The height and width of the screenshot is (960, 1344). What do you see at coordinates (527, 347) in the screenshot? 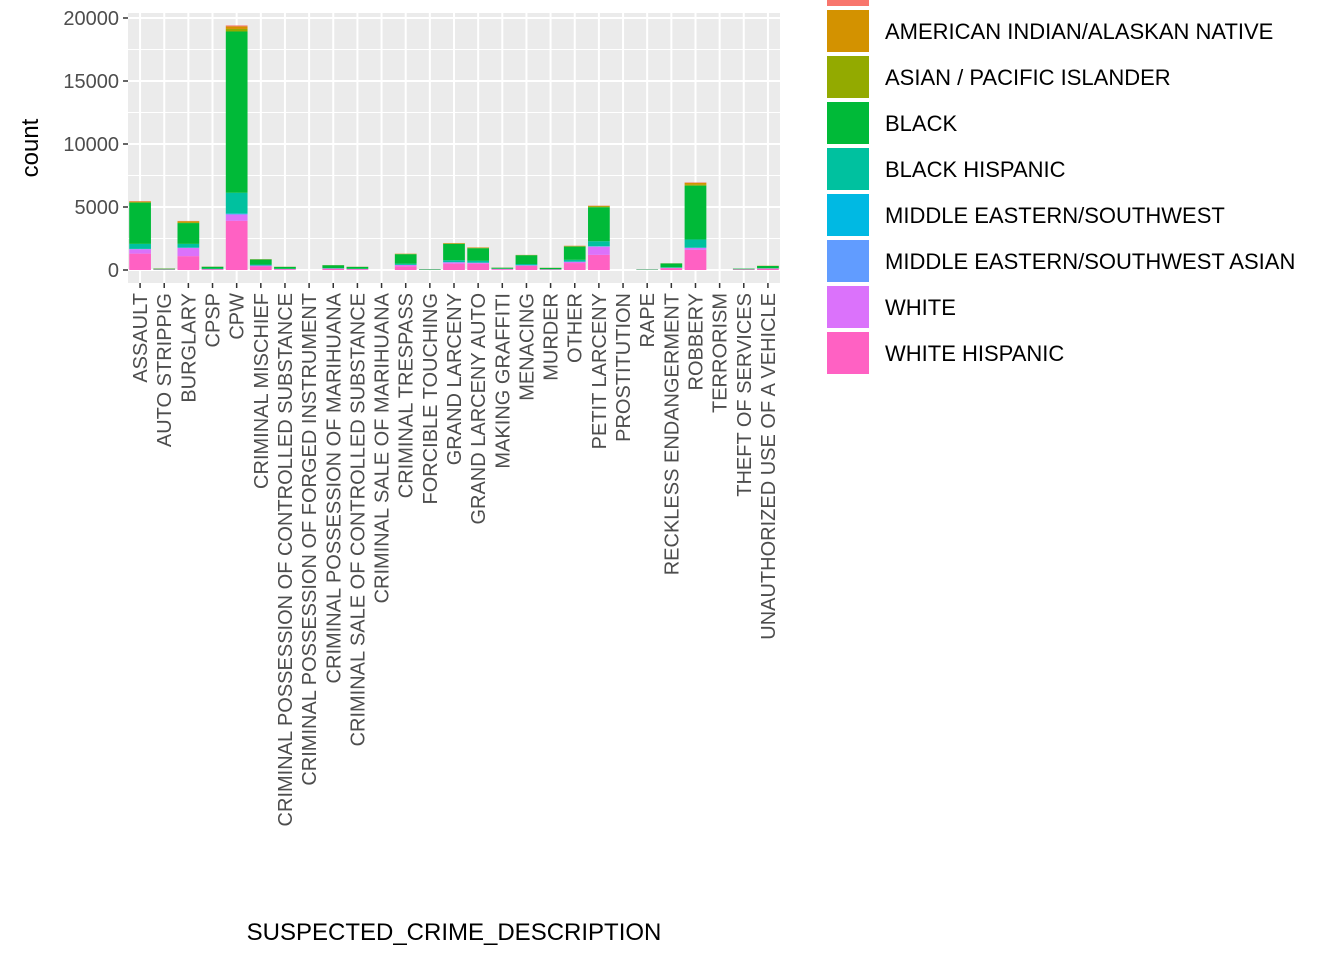
I see `x-tick-label: MENACING` at bounding box center [527, 347].